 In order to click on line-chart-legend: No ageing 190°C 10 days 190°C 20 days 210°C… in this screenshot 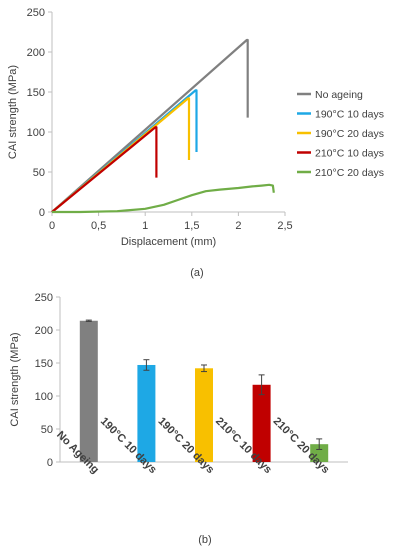, I will do `click(340, 134)`.